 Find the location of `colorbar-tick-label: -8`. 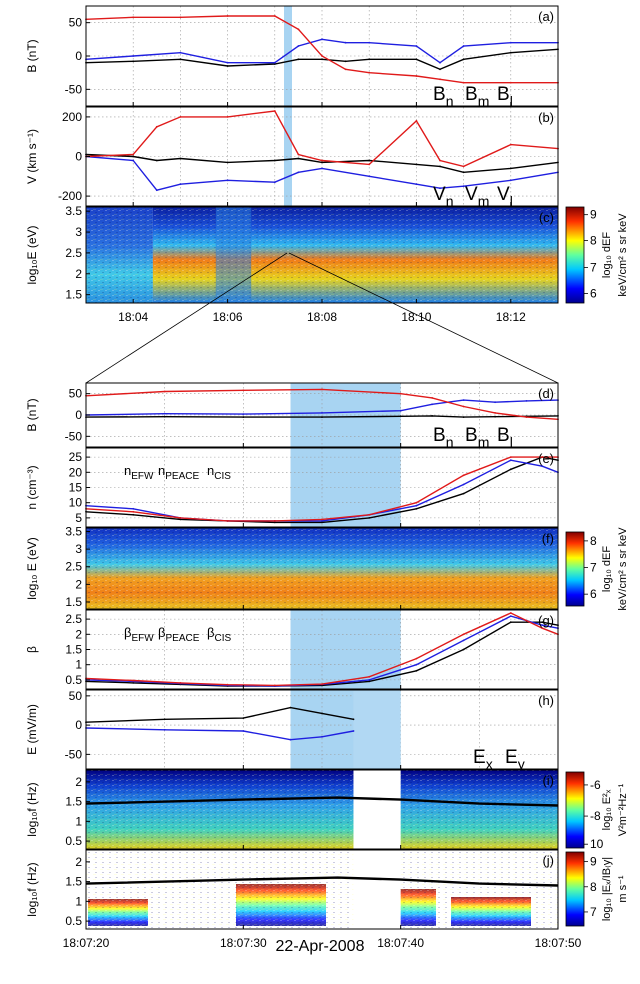

colorbar-tick-label: -8 is located at coordinates (595, 816).